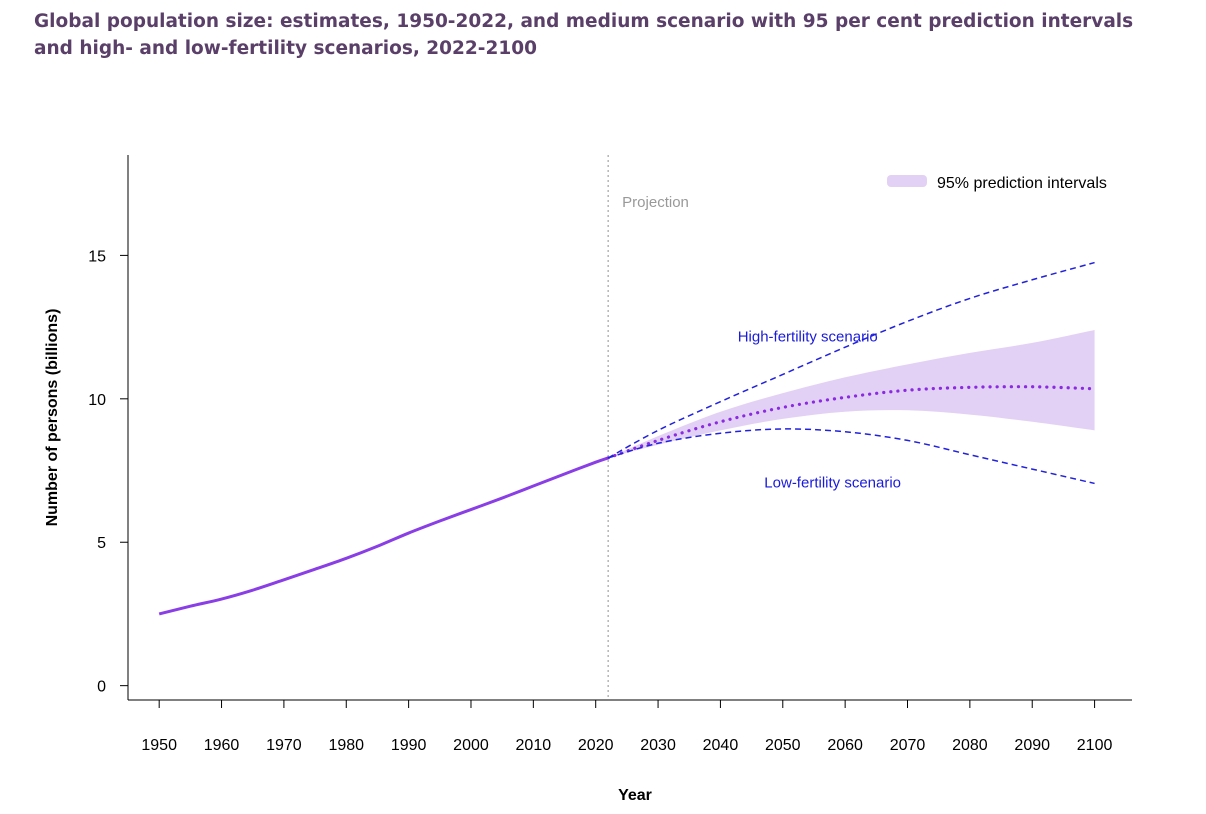  Describe the element at coordinates (596, 745) in the screenshot. I see `x-tick-label: 2020` at that location.